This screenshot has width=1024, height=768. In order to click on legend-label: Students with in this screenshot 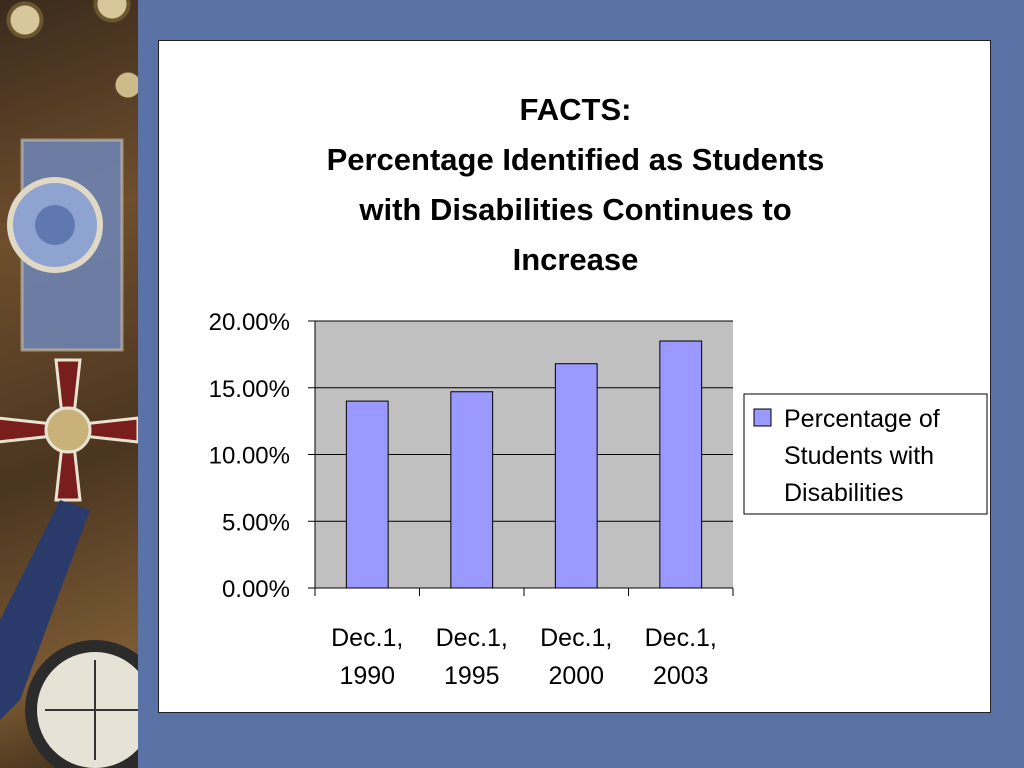, I will do `click(859, 456)`.